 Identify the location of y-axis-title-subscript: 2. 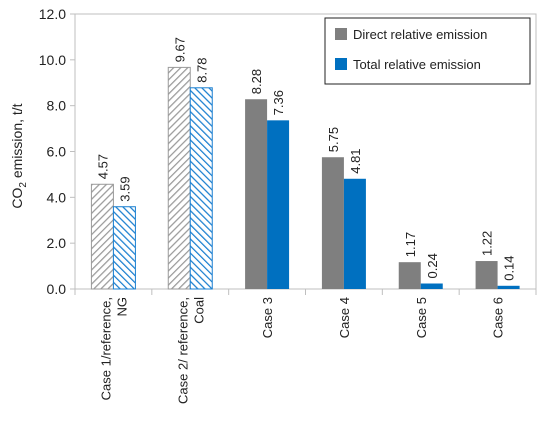
(23, 185).